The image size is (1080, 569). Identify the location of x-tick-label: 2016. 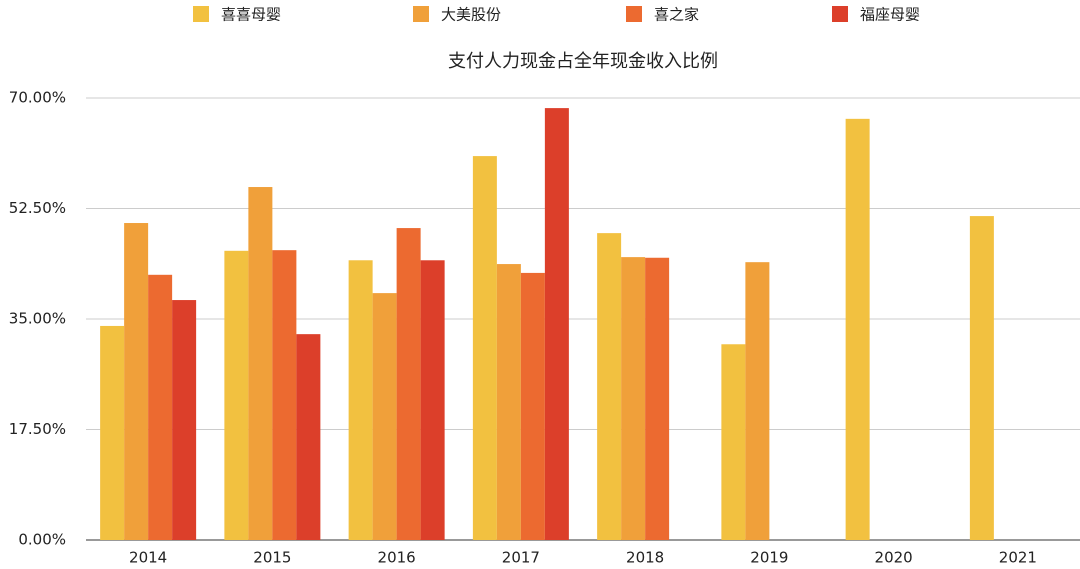
(397, 558).